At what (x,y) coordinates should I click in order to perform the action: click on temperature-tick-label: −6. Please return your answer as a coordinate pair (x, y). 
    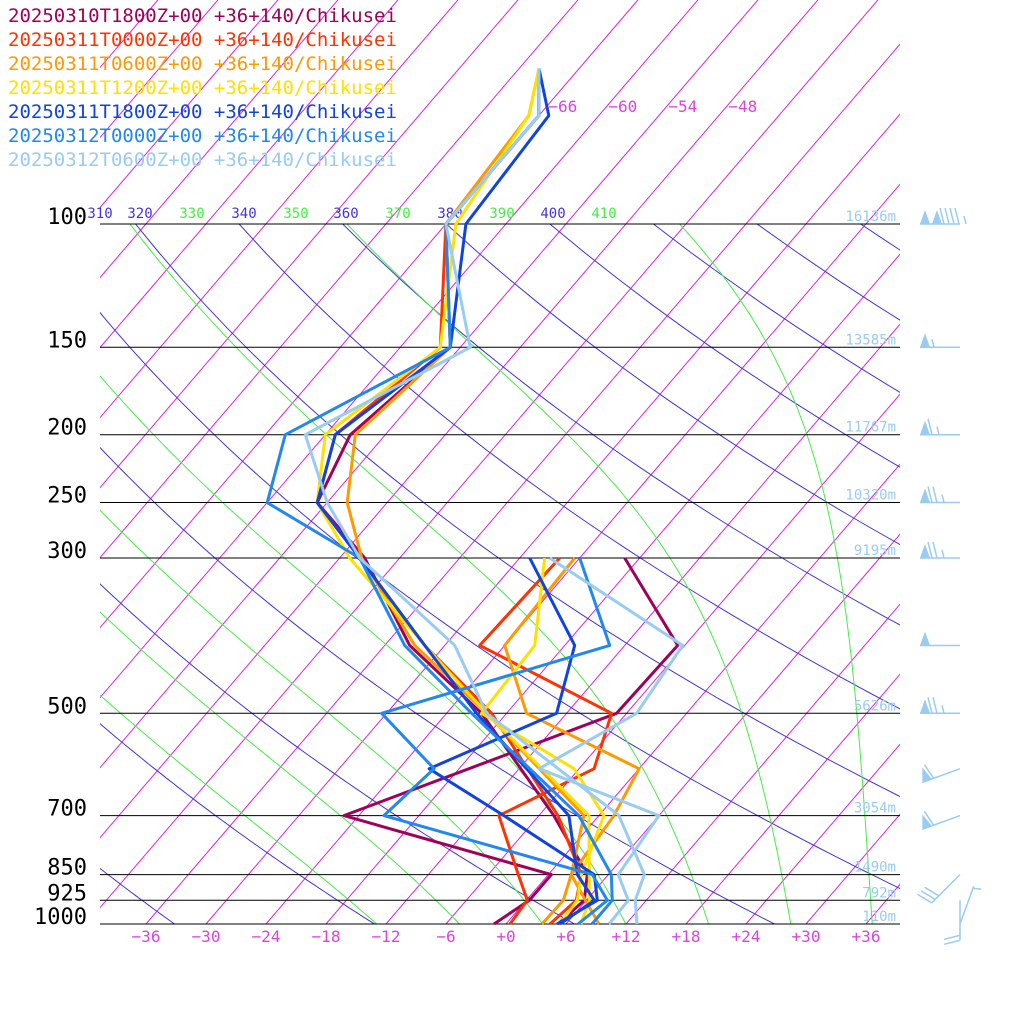
    Looking at the image, I should click on (445, 936).